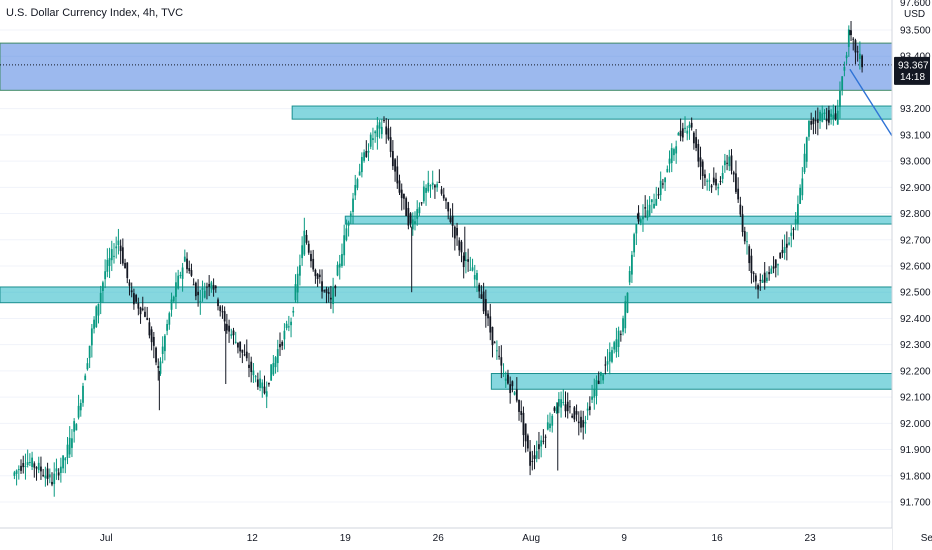 This screenshot has height=550, width=932. What do you see at coordinates (915, 240) in the screenshot?
I see `price-tick-label: 92.700` at bounding box center [915, 240].